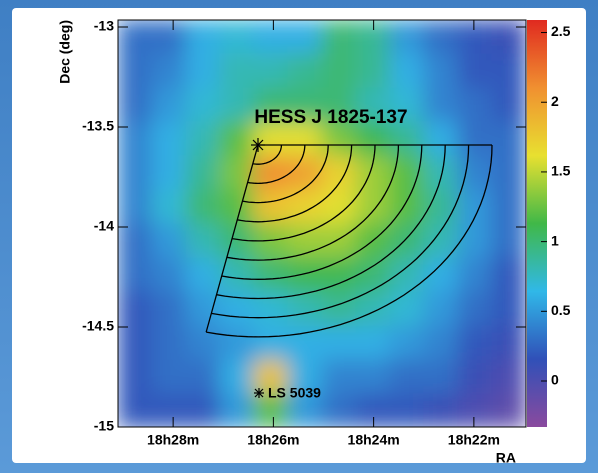 The width and height of the screenshot is (598, 473). I want to click on x-tick-label: 18h22m, so click(474, 440).